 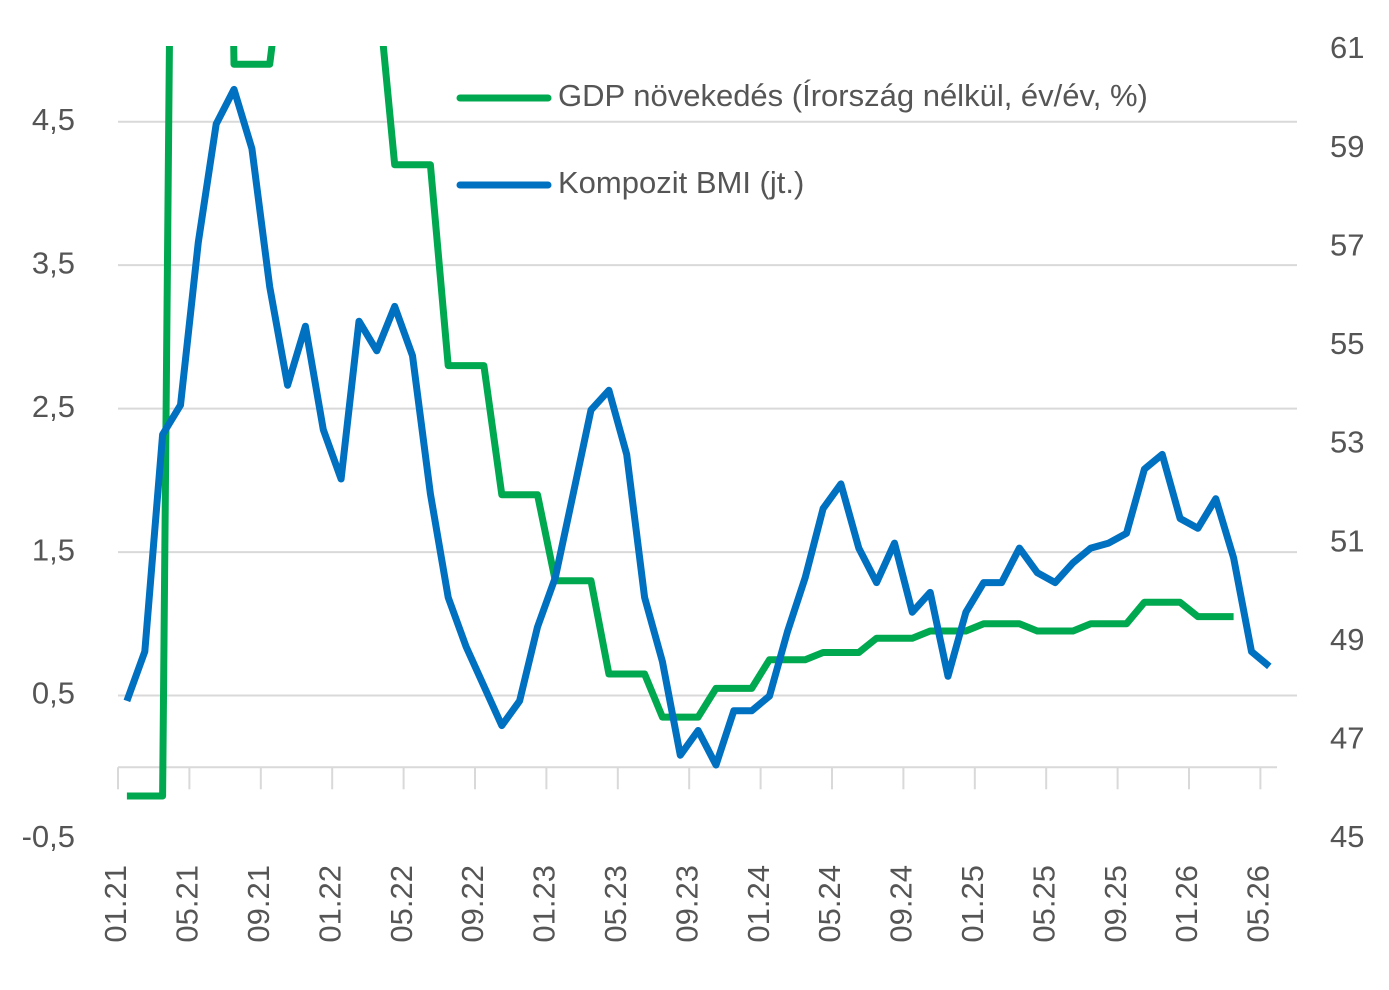 What do you see at coordinates (53, 262) in the screenshot?
I see `y-tick-label: 3,5` at bounding box center [53, 262].